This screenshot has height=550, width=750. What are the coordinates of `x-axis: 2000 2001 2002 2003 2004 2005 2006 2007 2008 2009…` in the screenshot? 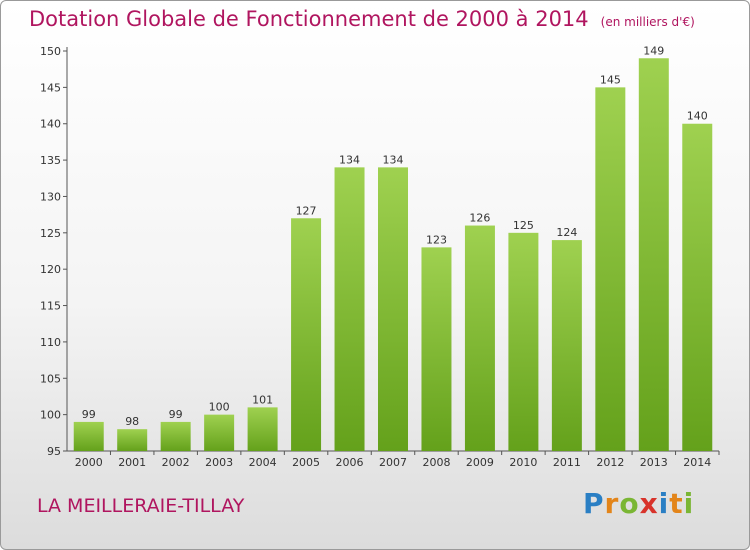 It's located at (393, 459).